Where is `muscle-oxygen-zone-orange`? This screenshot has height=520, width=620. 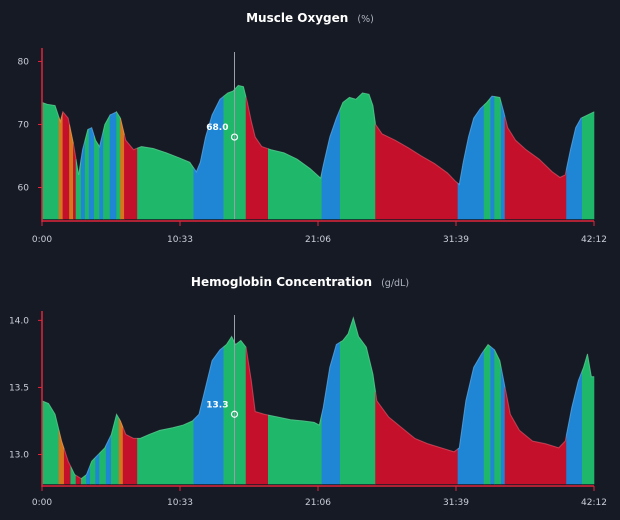 muscle-oxygen-zone-orange is located at coordinates (61, 165).